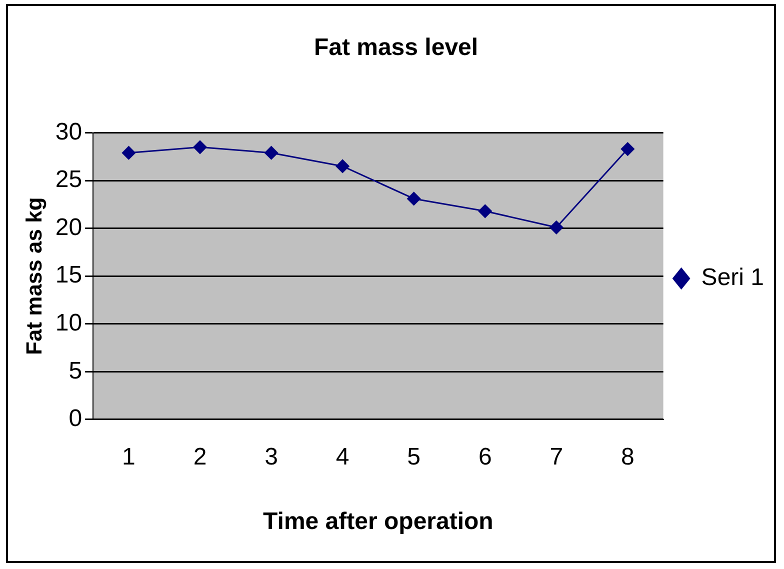 This screenshot has height=569, width=784. Describe the element at coordinates (75, 370) in the screenshot. I see `y-tick-label: 5` at that location.